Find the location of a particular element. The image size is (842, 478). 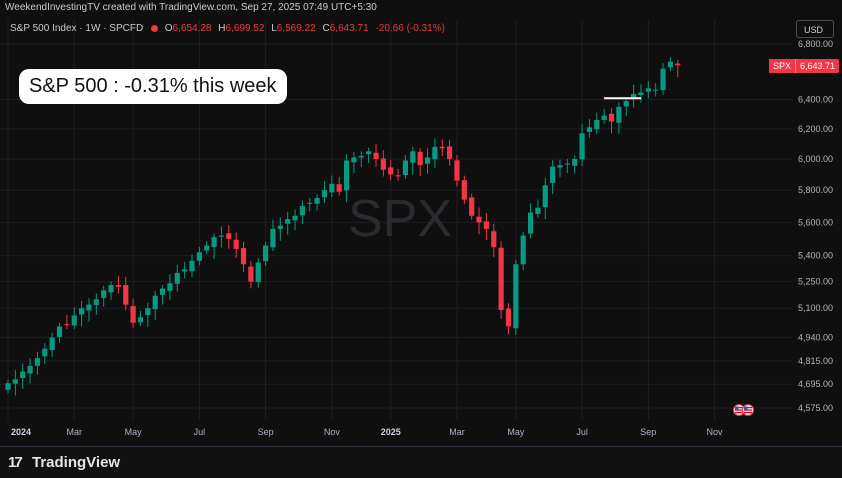

symbol-title: S&P 500 Index · 1W · SPCFD is located at coordinates (77, 28).